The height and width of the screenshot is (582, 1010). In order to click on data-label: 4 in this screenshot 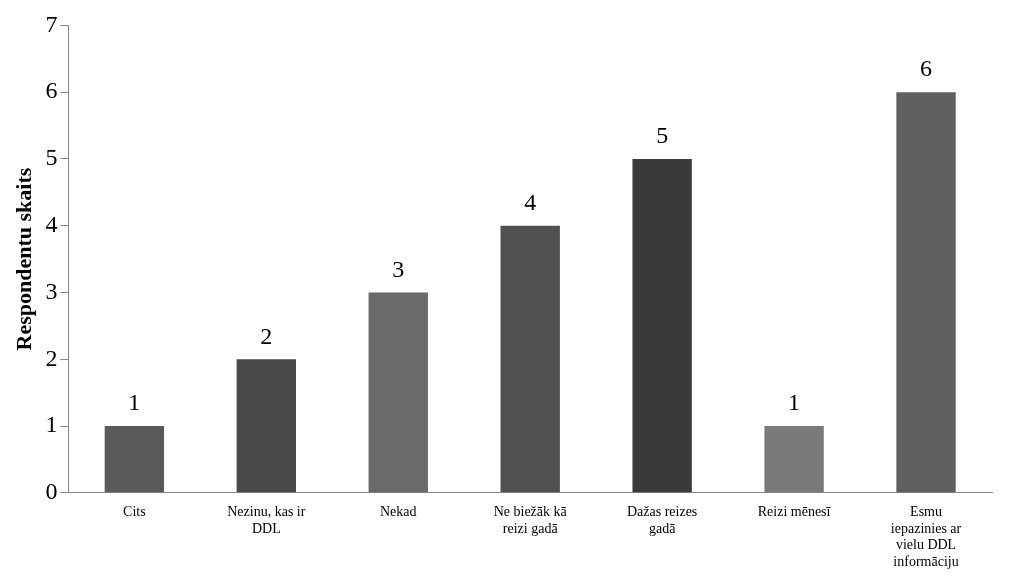, I will do `click(530, 202)`.